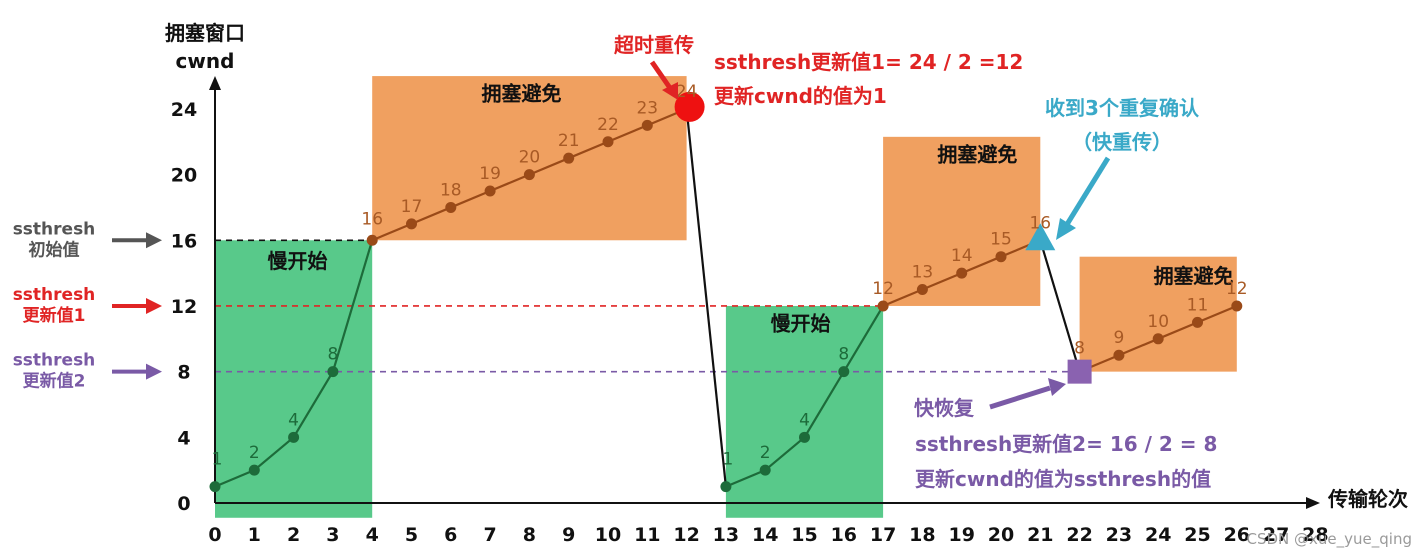  Describe the element at coordinates (489, 535) in the screenshot. I see `x-tick-label-7: 7` at that location.